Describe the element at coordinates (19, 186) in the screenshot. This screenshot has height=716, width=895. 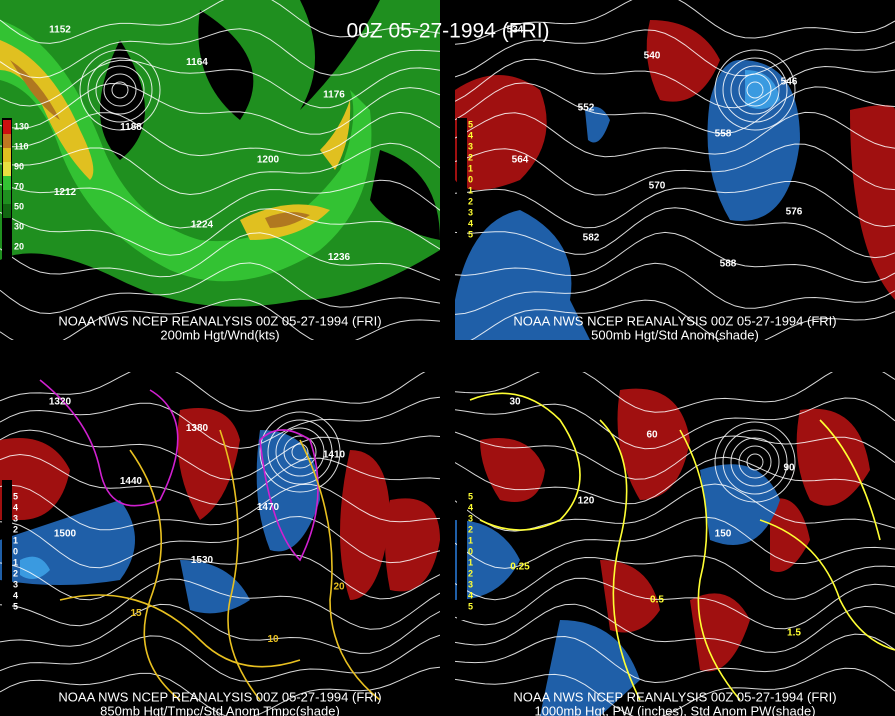
I see `legend-label: 70` at that location.